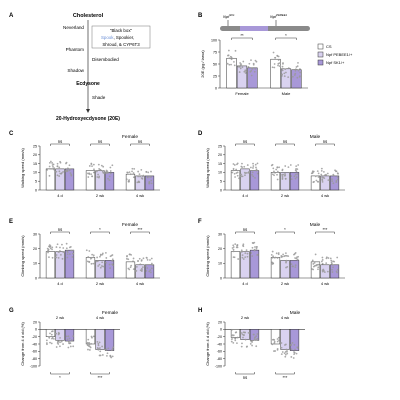  Describe the element at coordinates (219, 352) in the screenshot. I see `y-tick-label: -60` at that location.